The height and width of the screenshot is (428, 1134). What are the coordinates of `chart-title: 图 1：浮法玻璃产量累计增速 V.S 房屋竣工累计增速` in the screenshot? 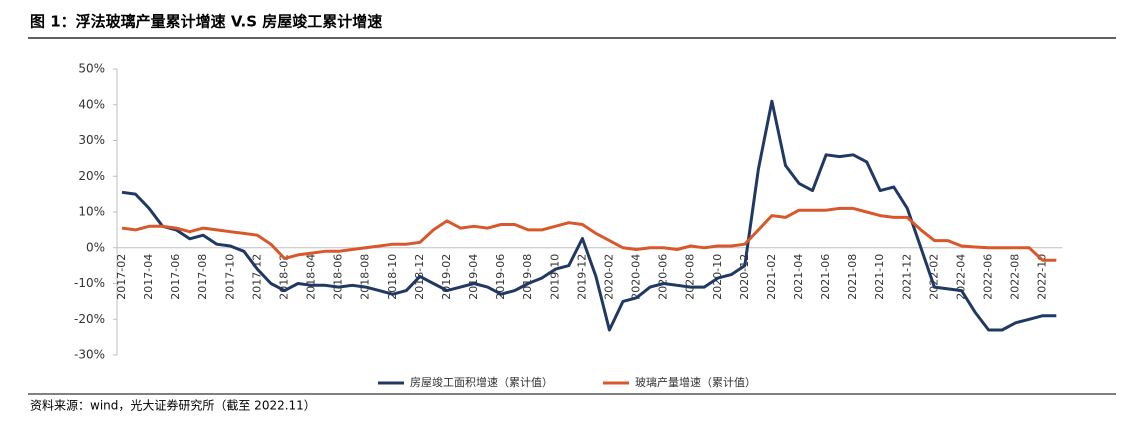 It's located at (206, 22).